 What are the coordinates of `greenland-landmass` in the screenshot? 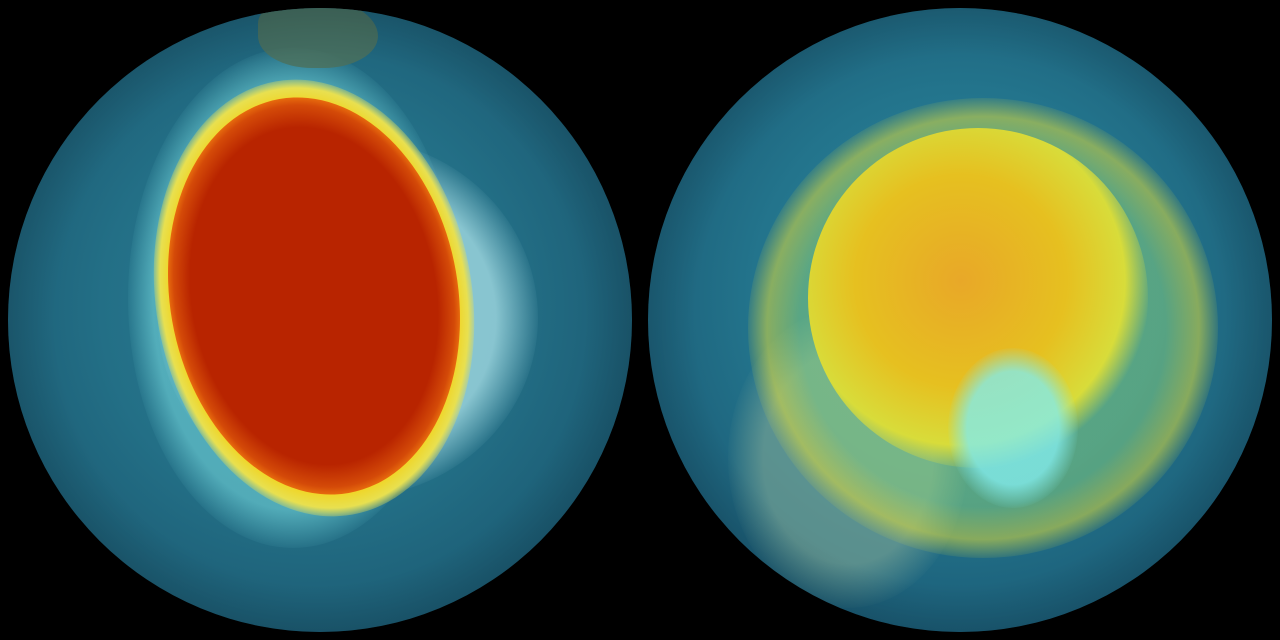 It's located at (1013, 428).